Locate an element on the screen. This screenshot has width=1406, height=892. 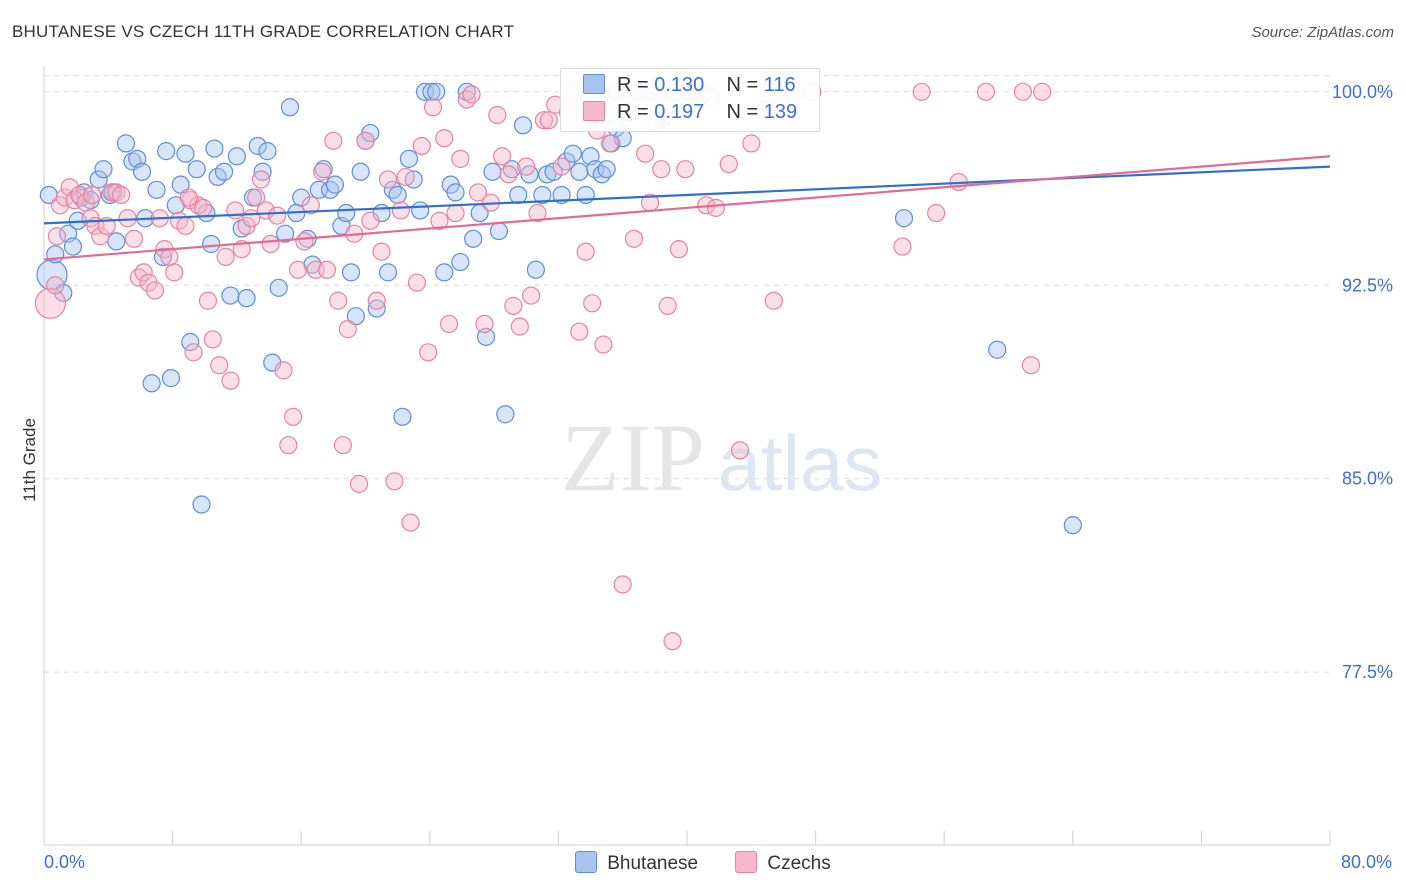
trend-line-czechs is located at coordinates (687, 208).